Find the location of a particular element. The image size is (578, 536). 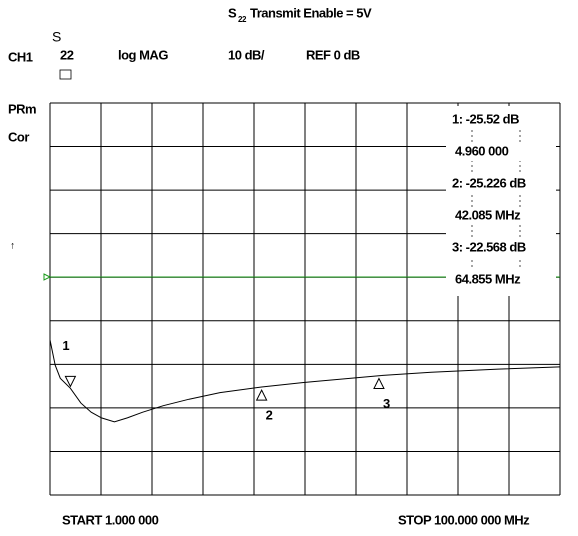

plot: 1 2 3 is located at coordinates (305, 380).